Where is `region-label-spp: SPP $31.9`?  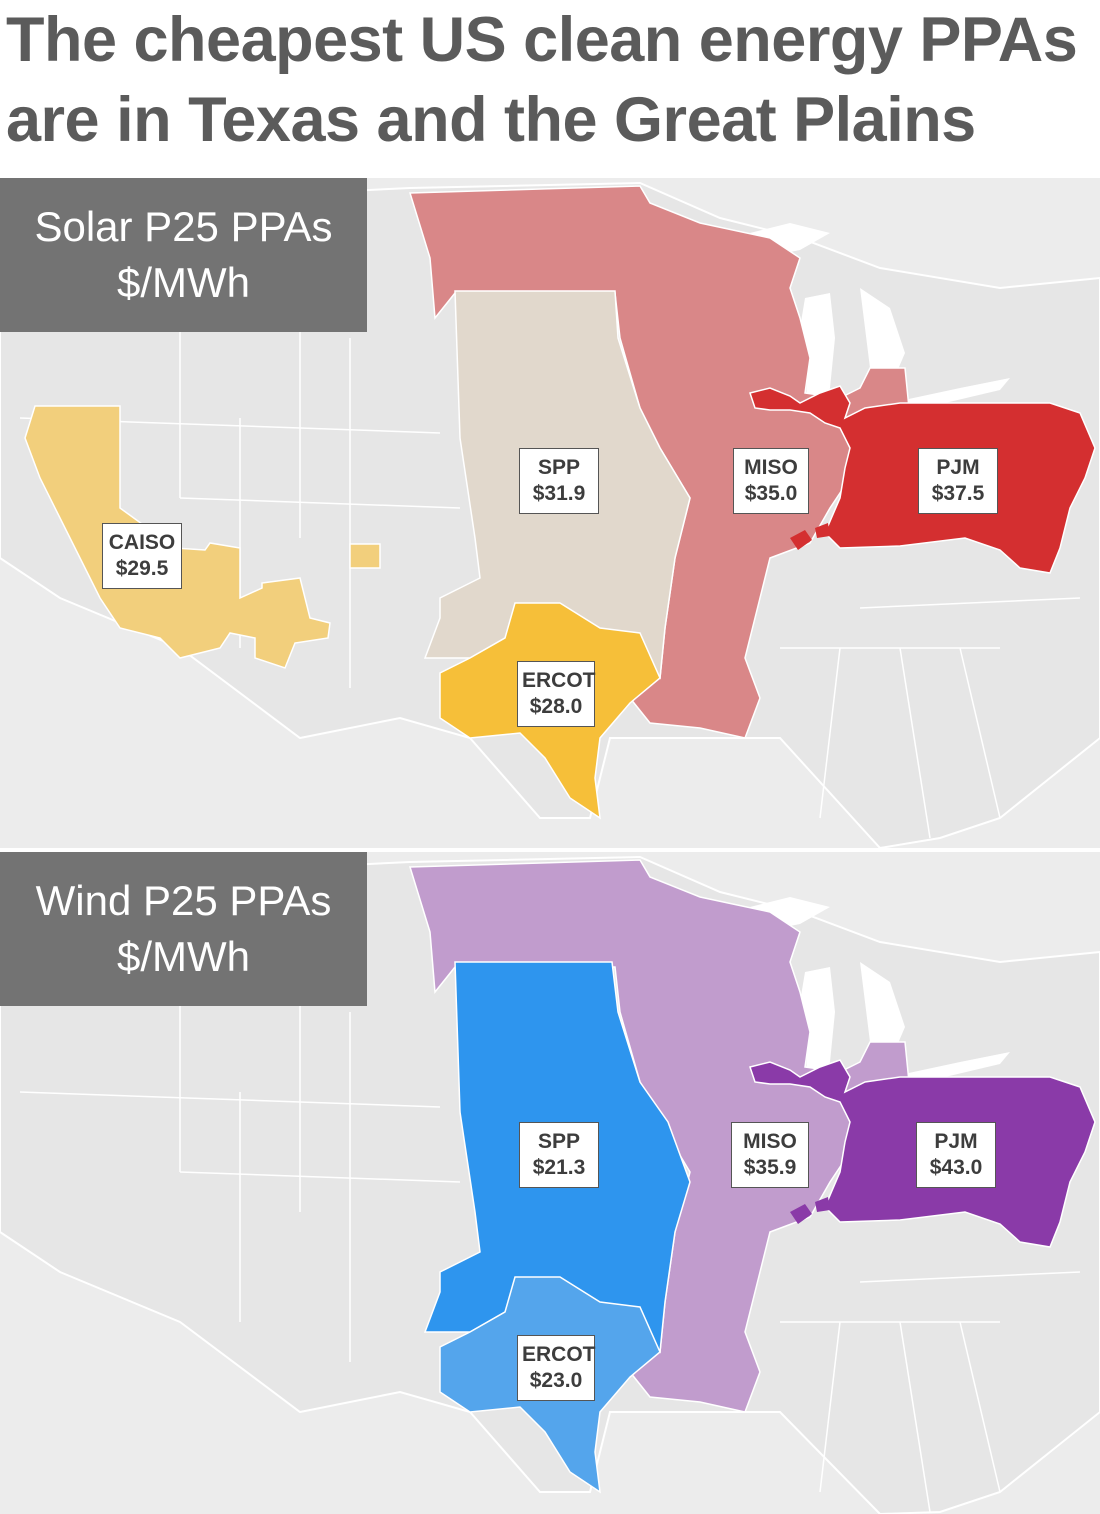
region-label-spp: SPP $31.9 is located at coordinates (559, 481).